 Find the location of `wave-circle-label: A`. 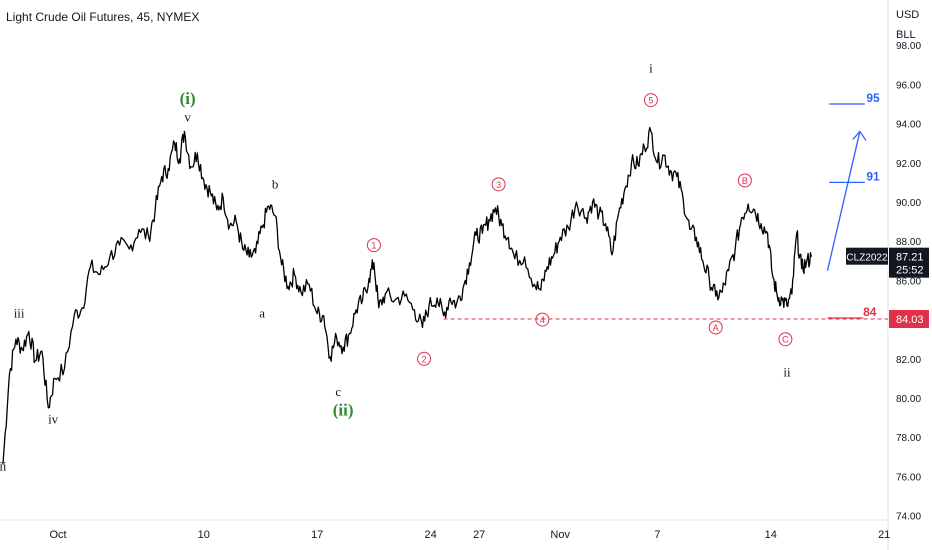

wave-circle-label: A is located at coordinates (716, 328).